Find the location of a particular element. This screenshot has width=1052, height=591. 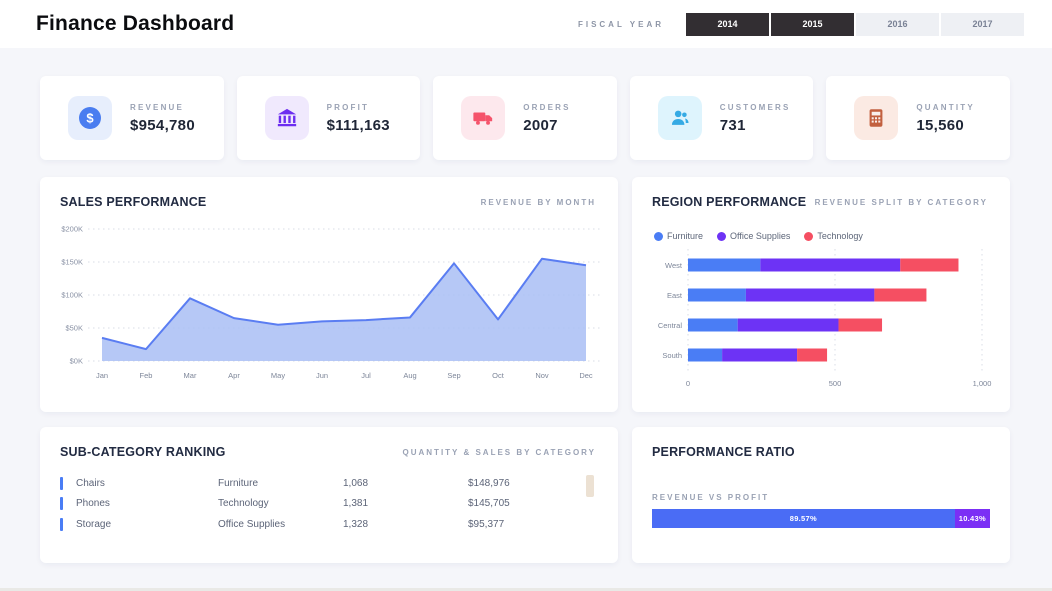

table-row: Phones Technology 1,381 $145,705 is located at coordinates (324, 504).